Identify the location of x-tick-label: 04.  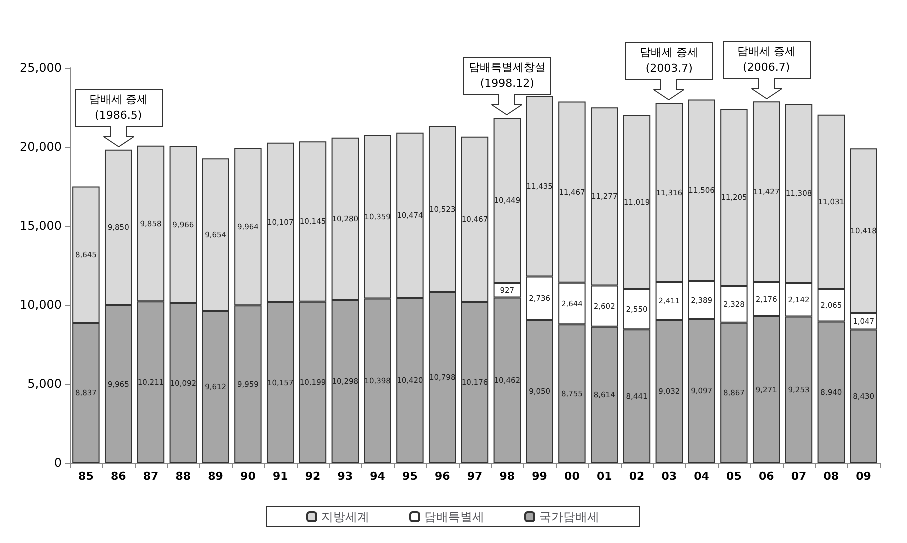
(702, 476).